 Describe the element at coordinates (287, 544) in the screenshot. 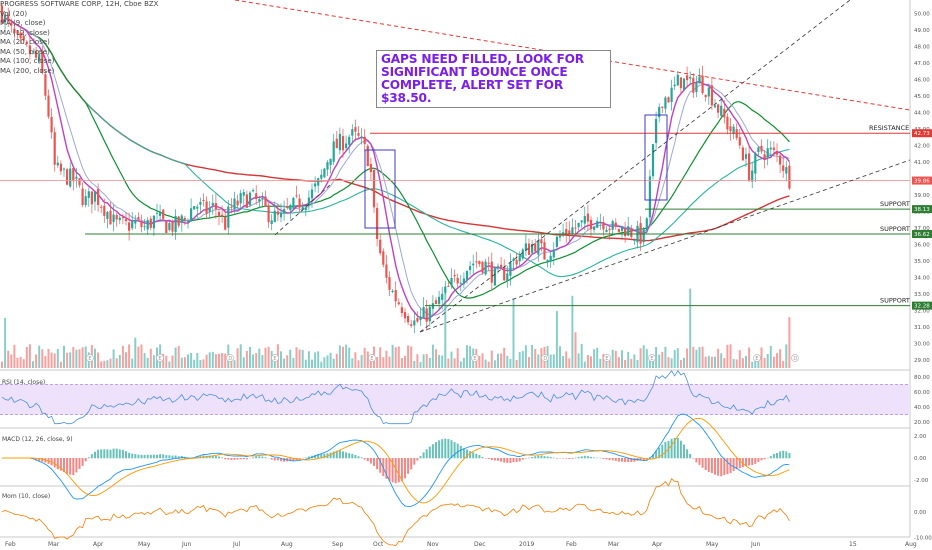

I see `time-tick-label: Aug` at that location.